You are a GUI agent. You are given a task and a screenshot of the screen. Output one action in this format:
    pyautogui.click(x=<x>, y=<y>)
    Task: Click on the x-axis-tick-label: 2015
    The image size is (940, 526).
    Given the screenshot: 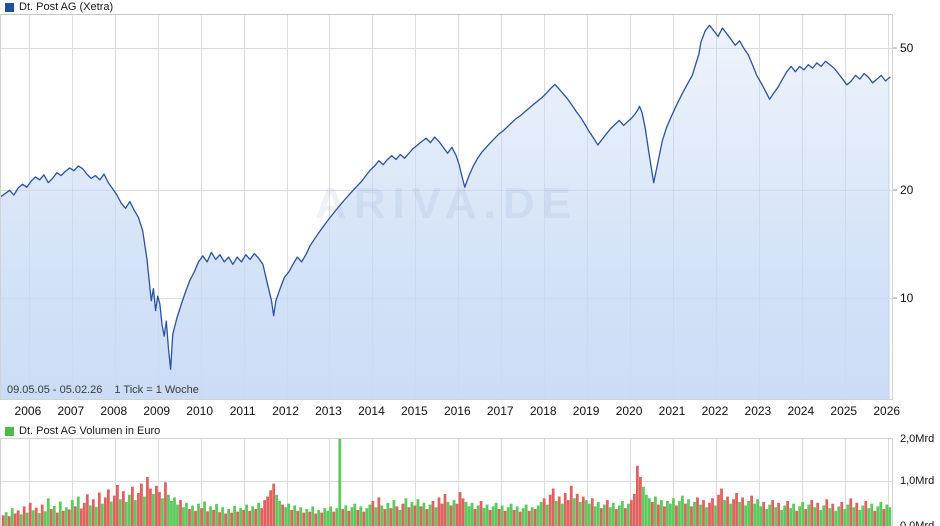 What is the action you would take?
    pyautogui.click(x=414, y=411)
    